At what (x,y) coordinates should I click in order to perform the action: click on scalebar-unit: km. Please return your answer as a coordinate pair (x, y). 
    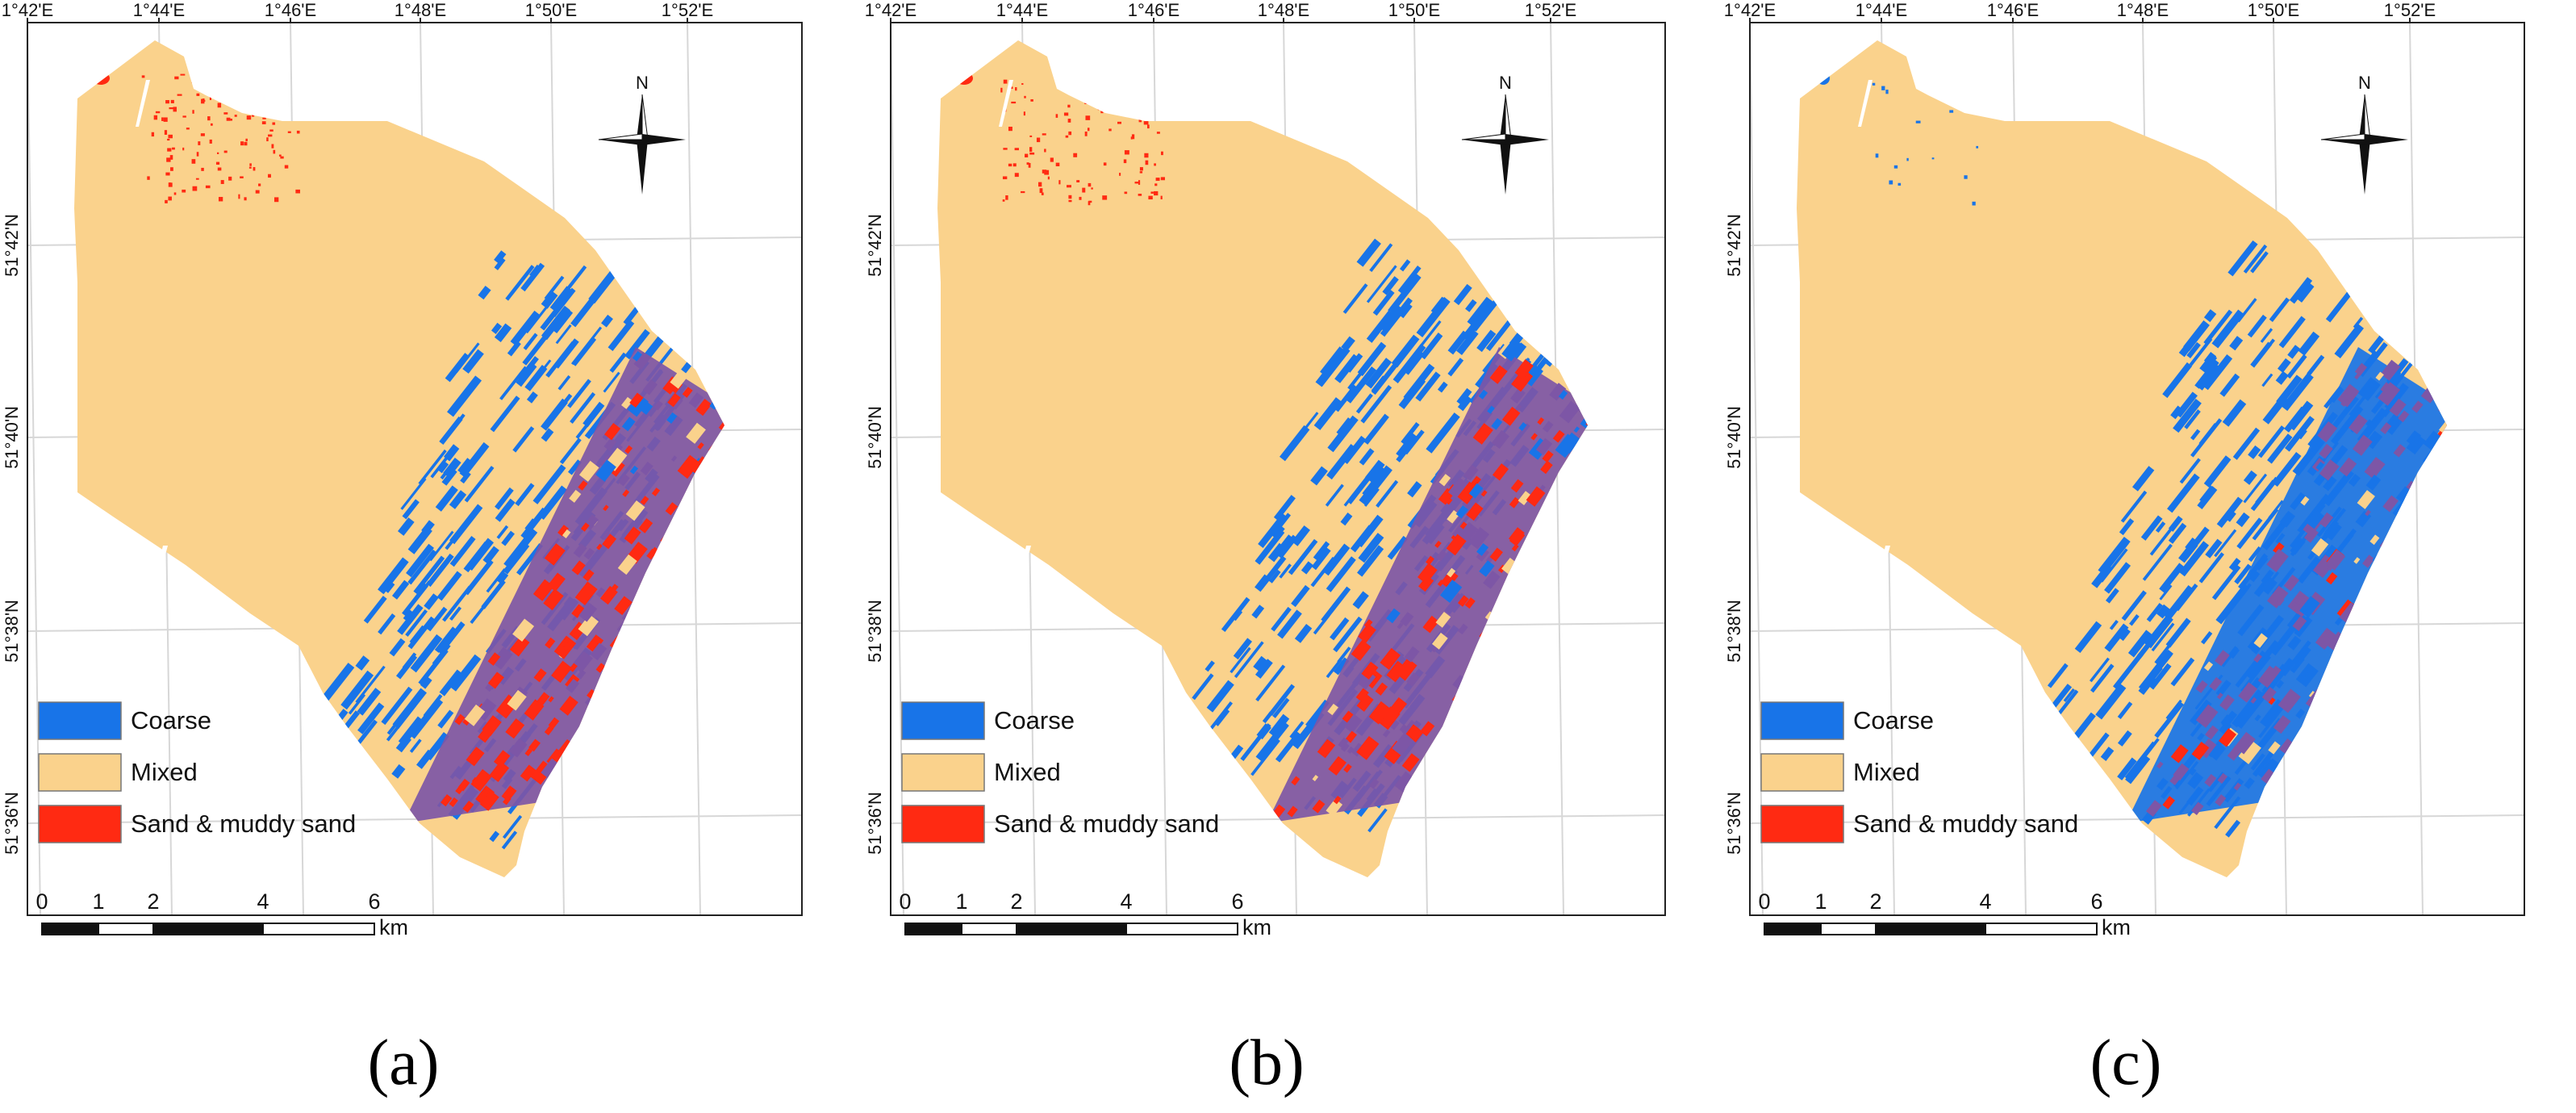
    Looking at the image, I should click on (1256, 927).